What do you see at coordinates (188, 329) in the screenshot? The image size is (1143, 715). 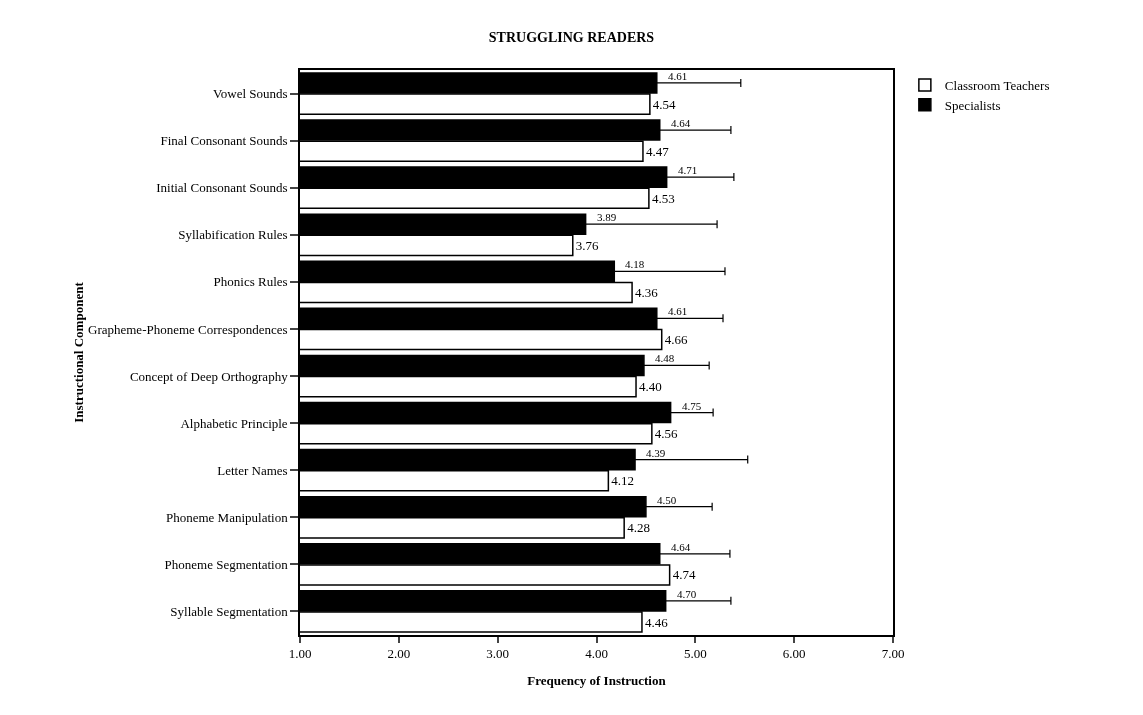 I see `y-tick-label: Grapheme-Phoneme Correspondences` at bounding box center [188, 329].